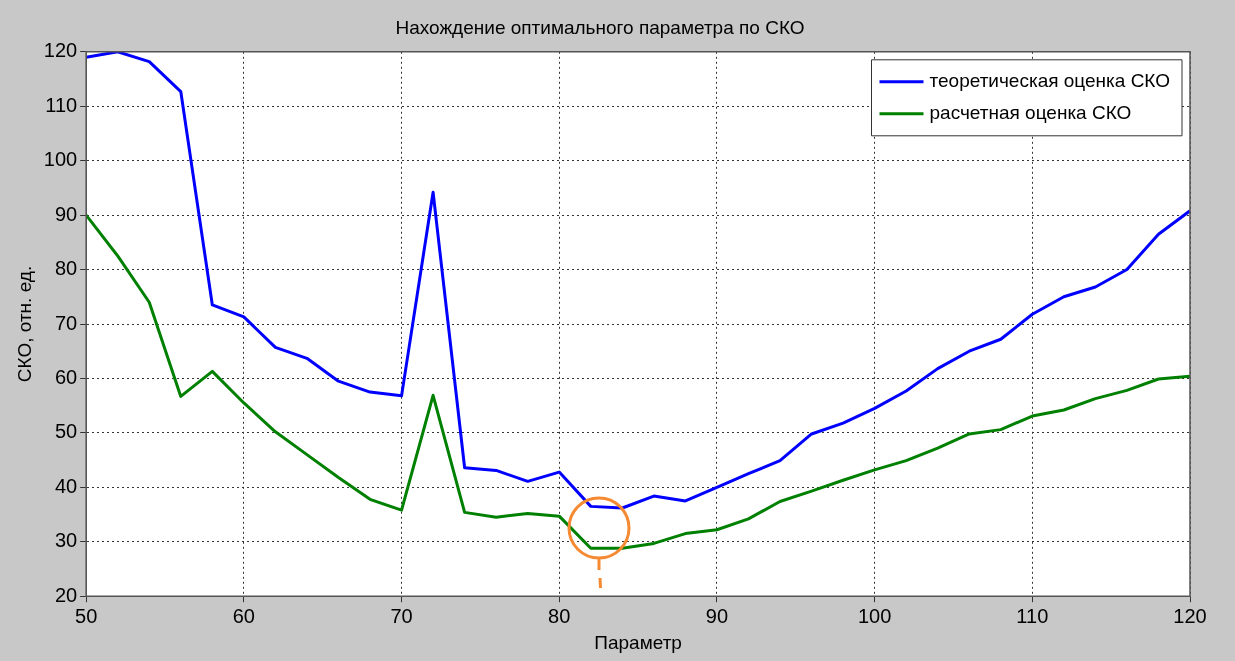  What do you see at coordinates (1032, 615) in the screenshot?
I see `x-tick-label: 110` at bounding box center [1032, 615].